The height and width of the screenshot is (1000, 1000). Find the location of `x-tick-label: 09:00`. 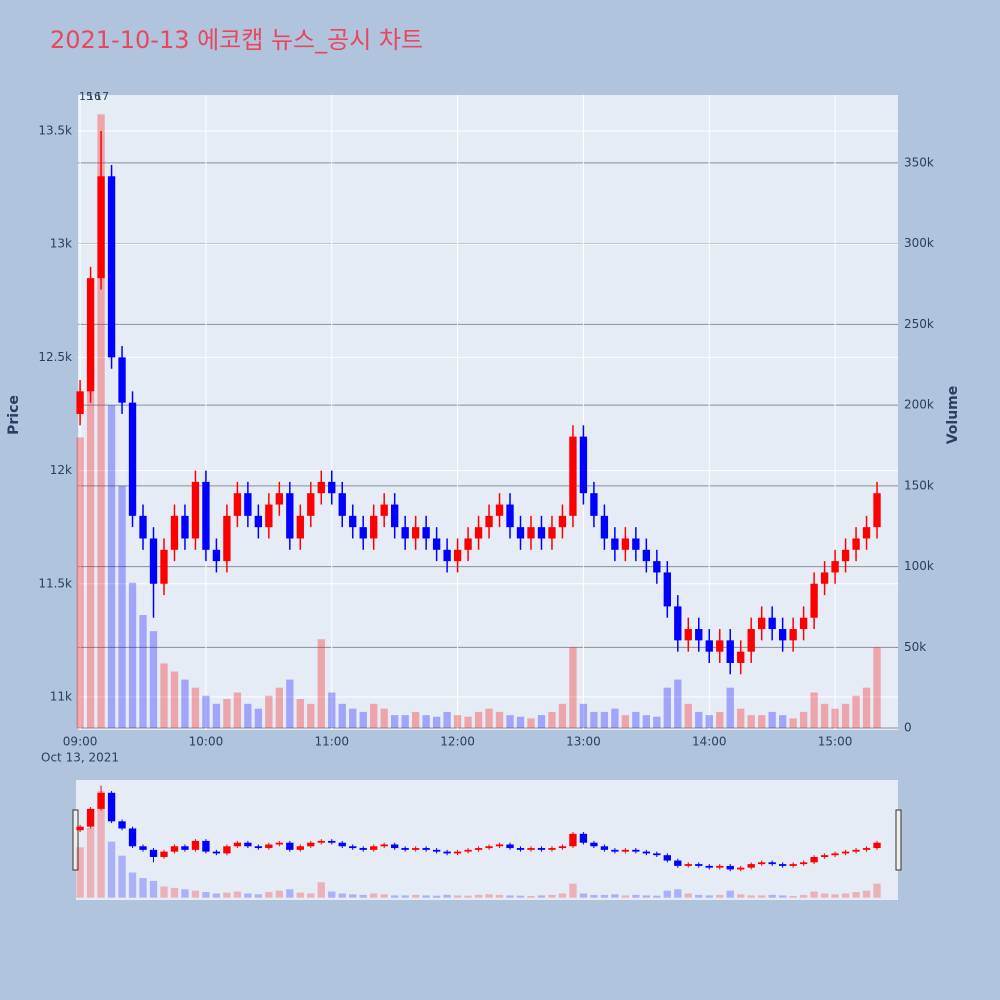

x-tick-label: 09:00 is located at coordinates (80, 742).